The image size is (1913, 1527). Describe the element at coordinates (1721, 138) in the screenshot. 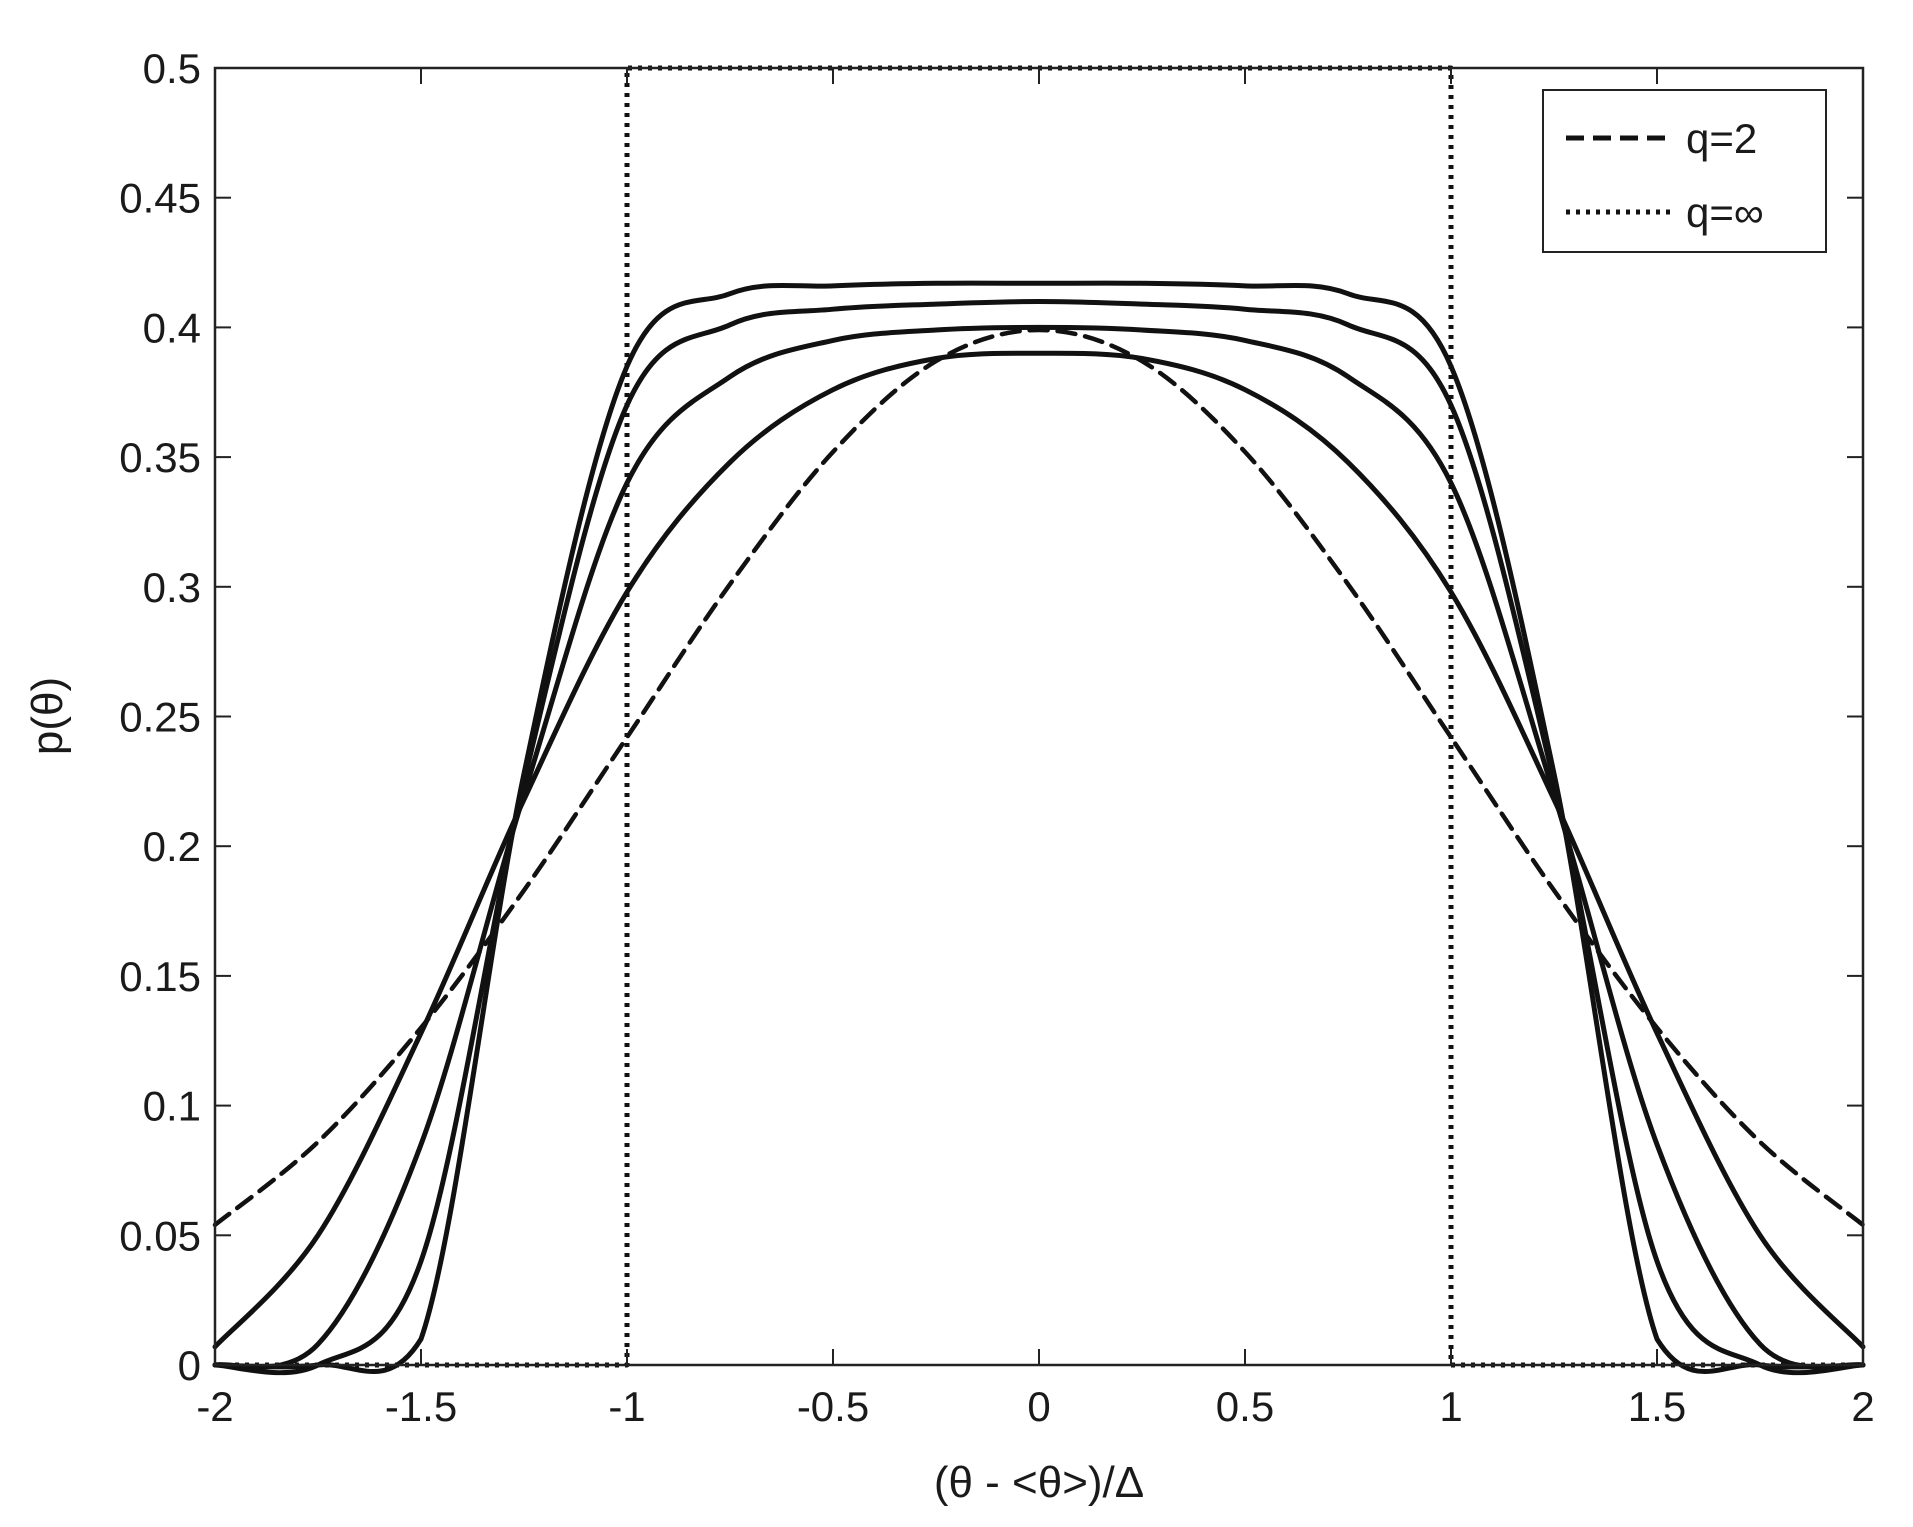

I see `legend-label-q2: q=2` at that location.